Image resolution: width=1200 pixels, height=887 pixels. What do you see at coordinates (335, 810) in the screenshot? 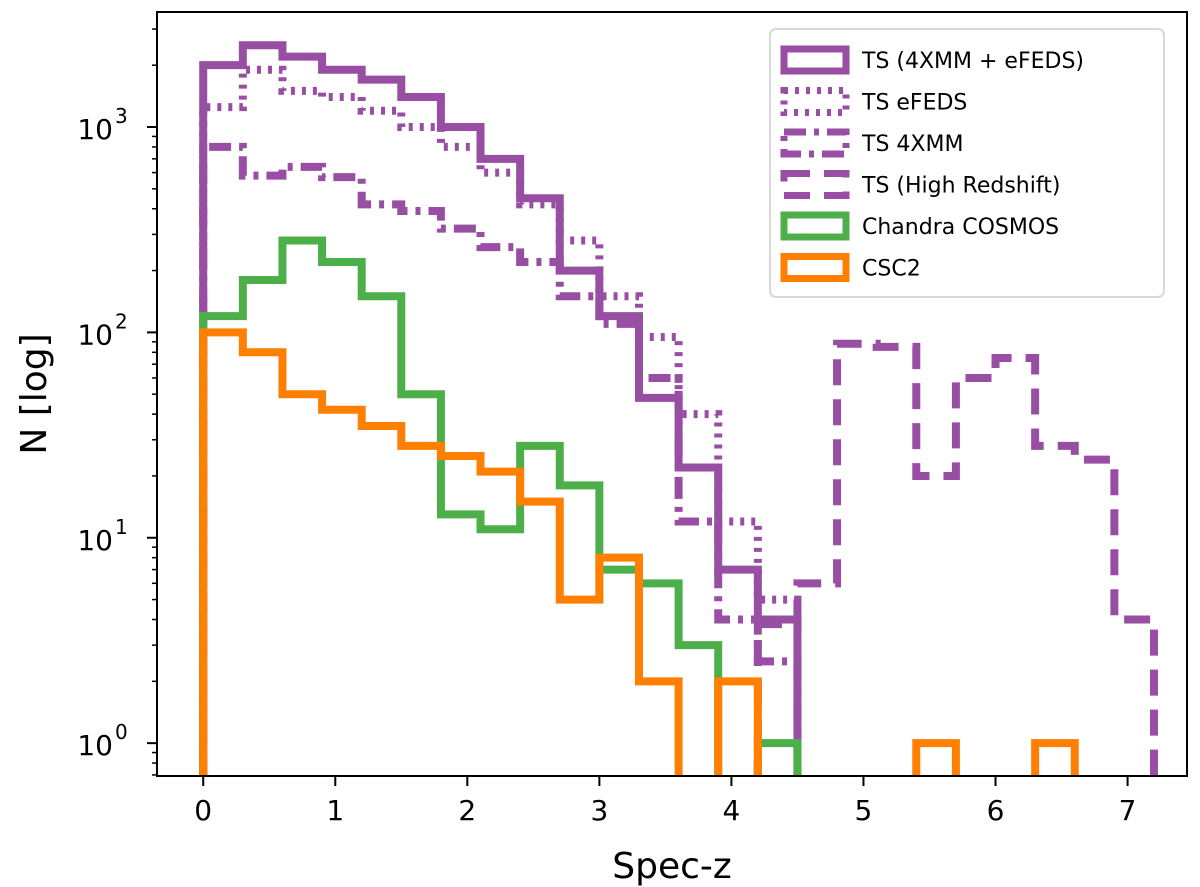
I see `x-tick-label: 1` at bounding box center [335, 810].